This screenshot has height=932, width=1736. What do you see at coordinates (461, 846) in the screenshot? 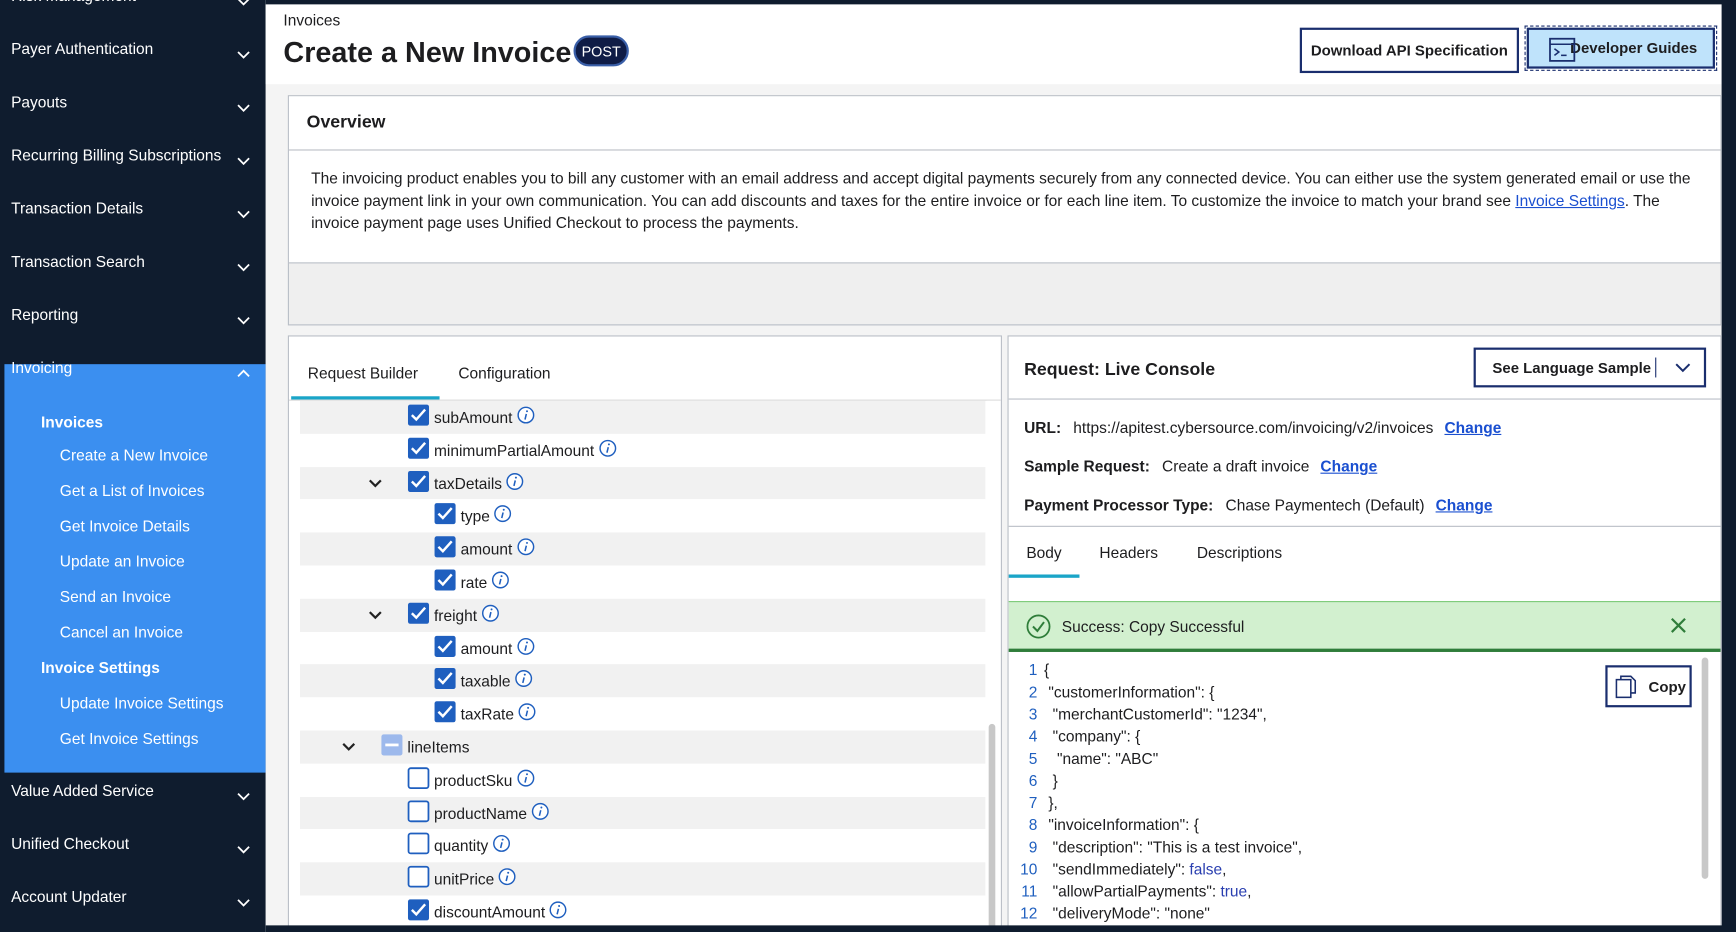
I see `field-name: quantity` at bounding box center [461, 846].